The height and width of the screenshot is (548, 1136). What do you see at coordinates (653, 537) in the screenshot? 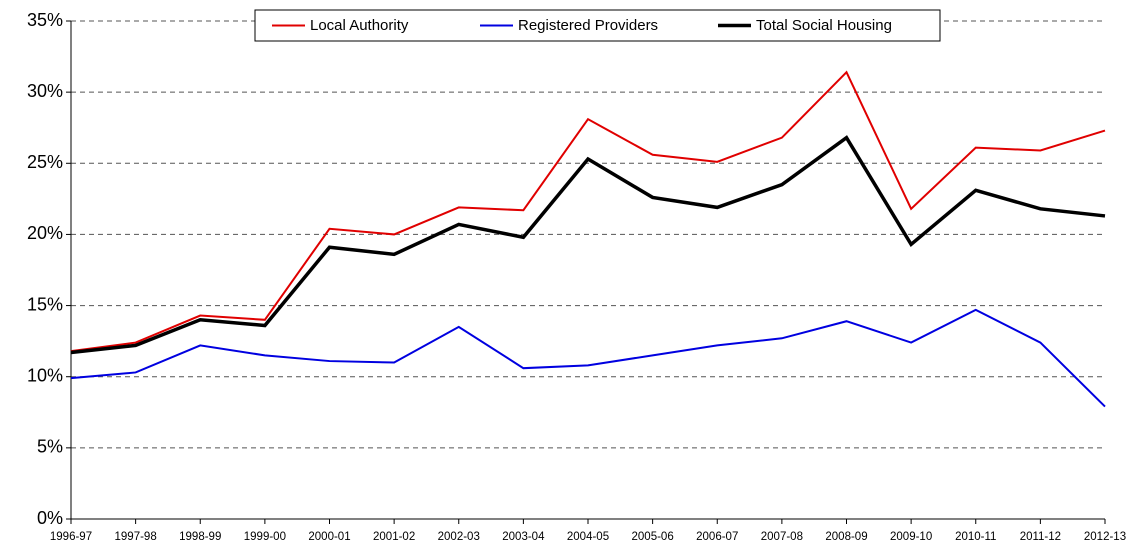
I see `x-tick-label: 2005-06` at bounding box center [653, 537].